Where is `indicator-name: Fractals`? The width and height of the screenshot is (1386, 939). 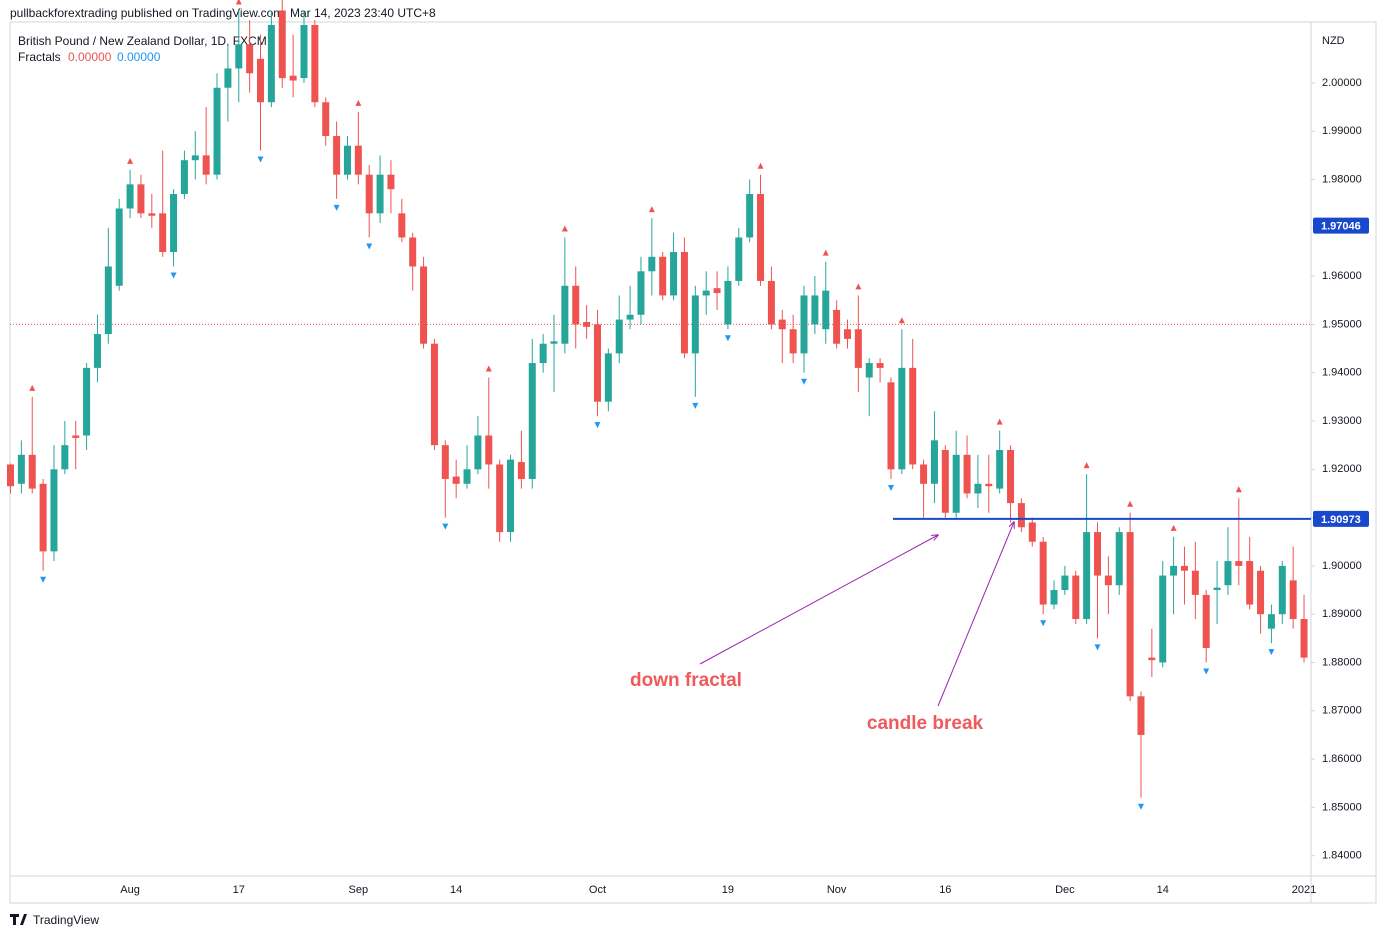 indicator-name: Fractals is located at coordinates (39, 57).